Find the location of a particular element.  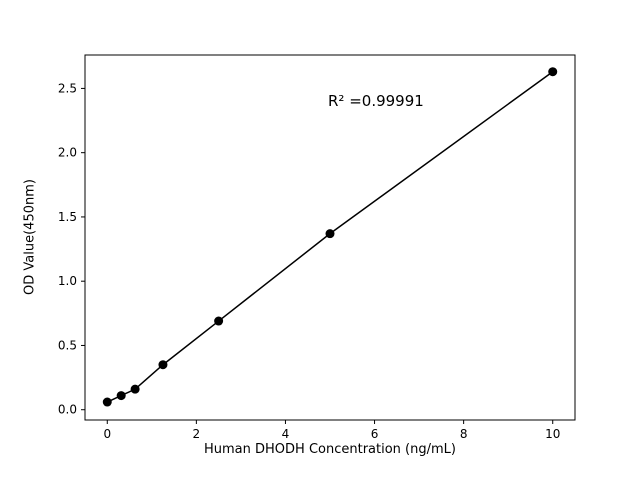

x-axis-label: Human DHODH Concentration (ng/mL) is located at coordinates (330, 449).